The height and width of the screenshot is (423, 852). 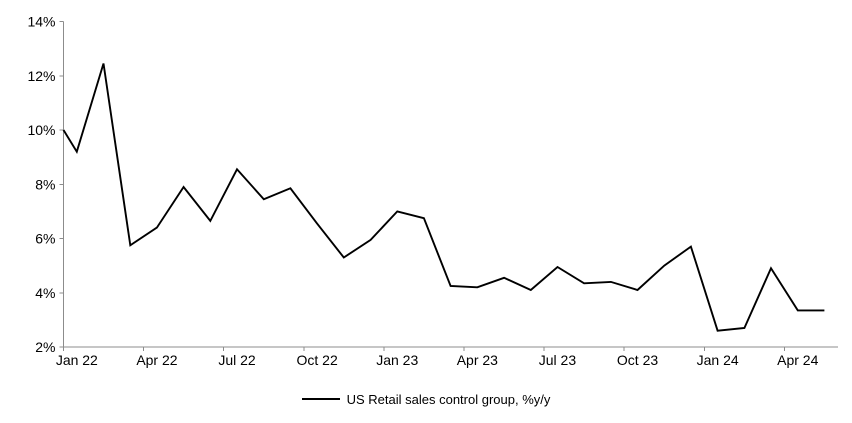 What do you see at coordinates (41, 130) in the screenshot?
I see `y-axis-tick-label: 10%` at bounding box center [41, 130].